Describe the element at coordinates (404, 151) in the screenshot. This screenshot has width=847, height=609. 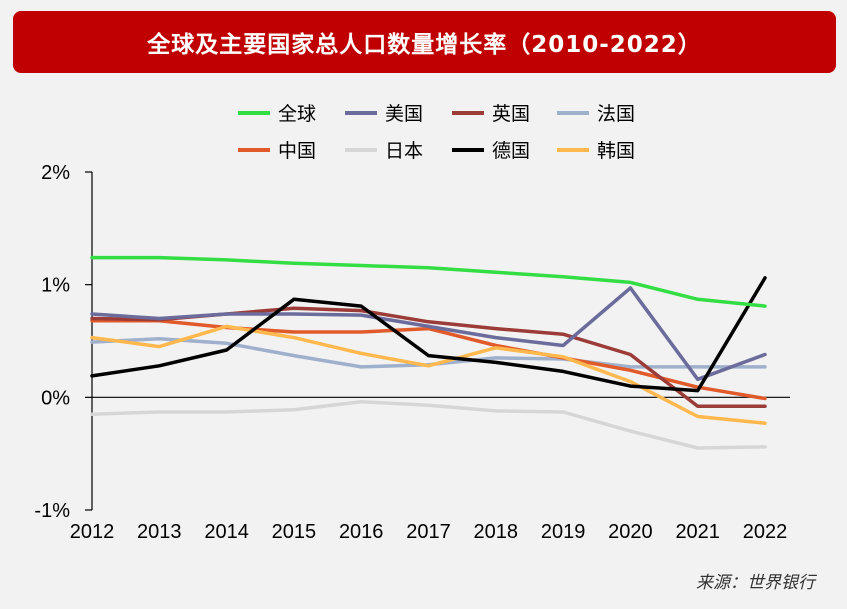
I see `legend-label: 日本` at that location.